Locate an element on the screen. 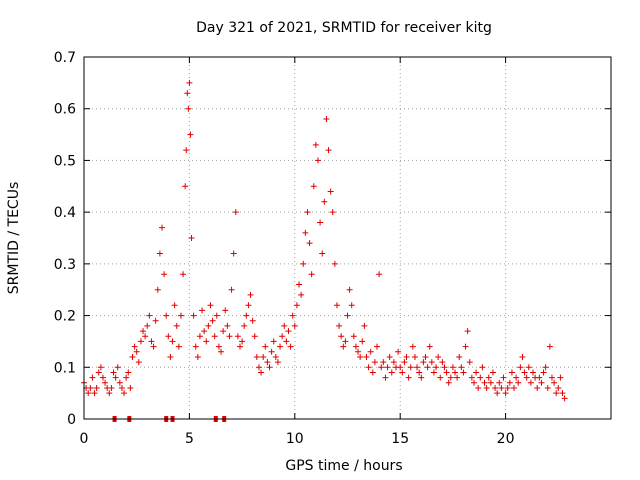 This screenshot has height=480, width=640. y-axis-label: SRMTID / TECUs is located at coordinates (14, 238).